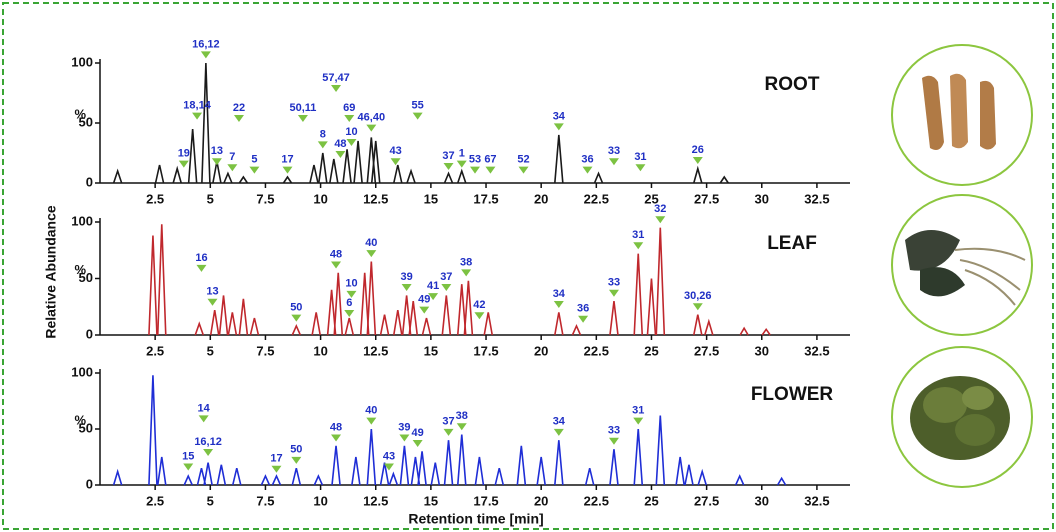 The height and width of the screenshot is (532, 1056). I want to click on x-tick-label: 32.5, so click(816, 350).